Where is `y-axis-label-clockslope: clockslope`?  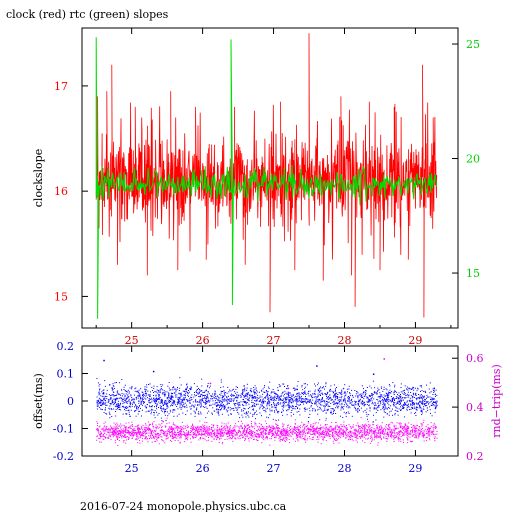
y-axis-label-clockslope: clockslope is located at coordinates (38, 178).